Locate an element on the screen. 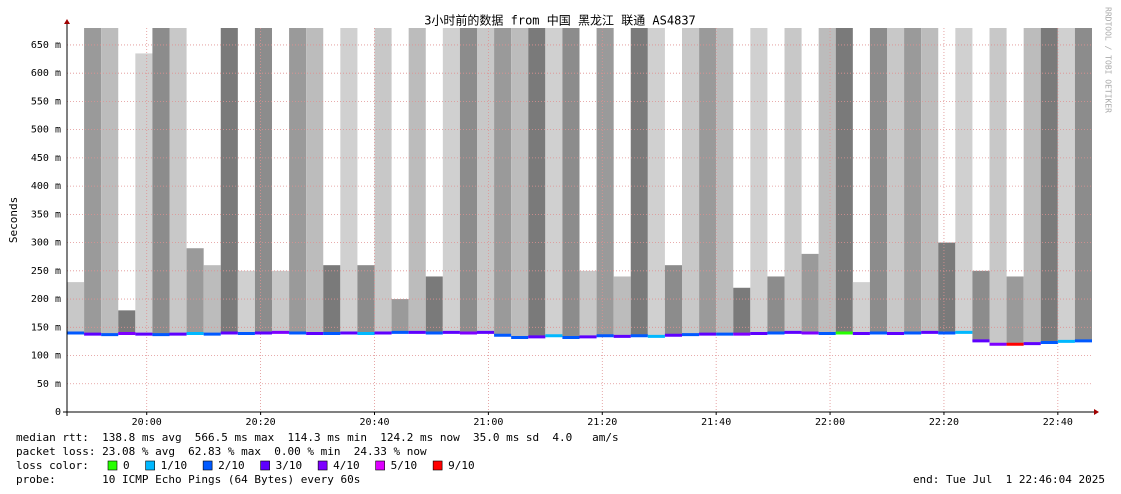 This screenshot has width=1121, height=494. y-tick-label: 50 m is located at coordinates (49, 384).